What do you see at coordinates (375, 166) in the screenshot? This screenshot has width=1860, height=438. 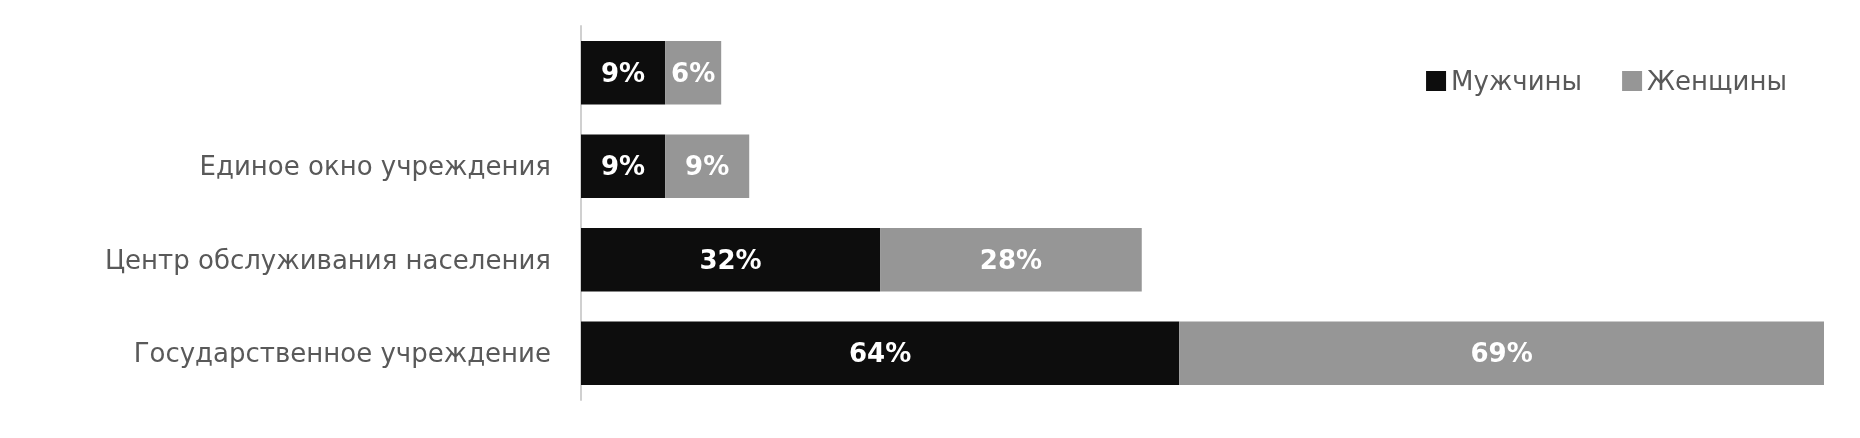 I see `y-tick-label: Единое окно учреждения` at bounding box center [375, 166].